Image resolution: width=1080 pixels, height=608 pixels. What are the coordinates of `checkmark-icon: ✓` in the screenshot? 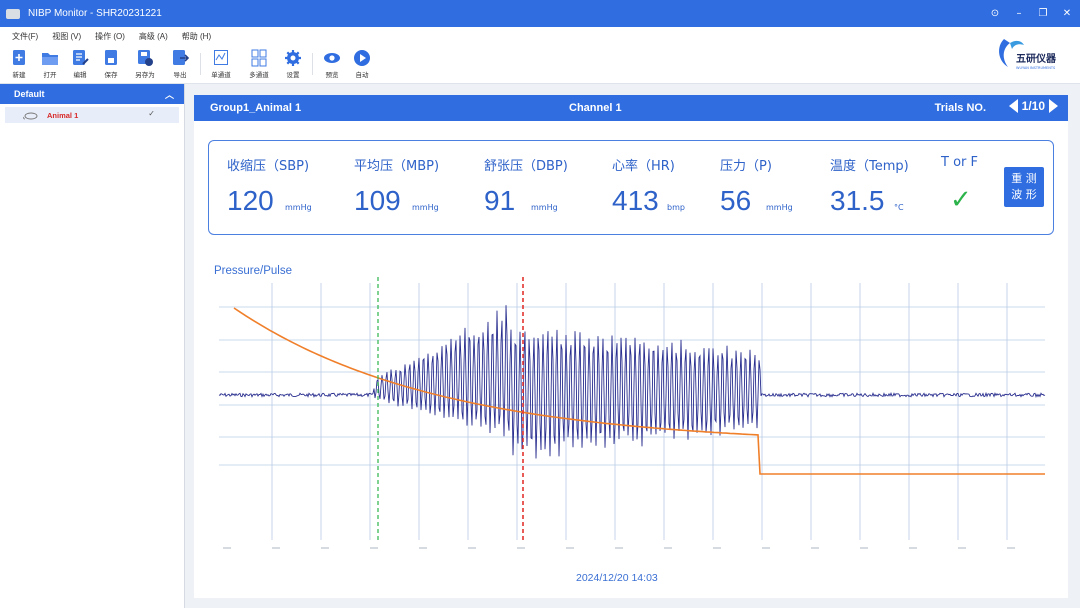 It's located at (151, 113).